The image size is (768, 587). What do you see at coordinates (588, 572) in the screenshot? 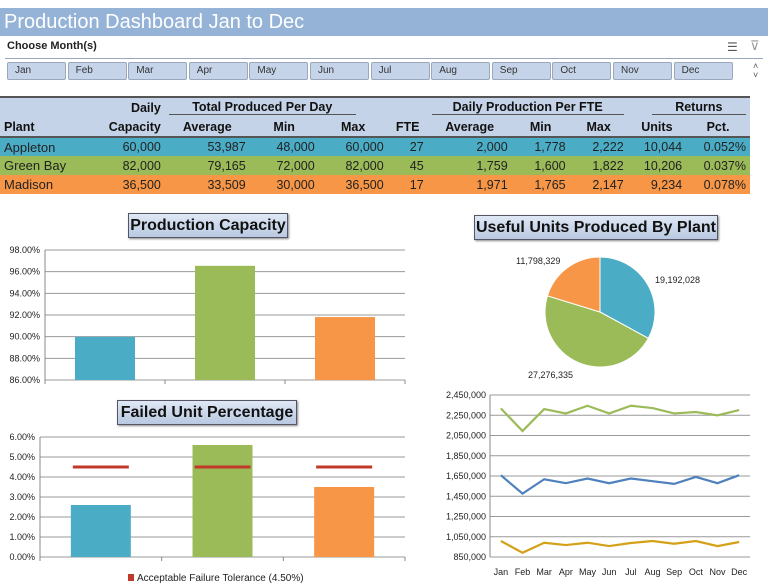
I see `x-tick-label: May` at bounding box center [588, 572].